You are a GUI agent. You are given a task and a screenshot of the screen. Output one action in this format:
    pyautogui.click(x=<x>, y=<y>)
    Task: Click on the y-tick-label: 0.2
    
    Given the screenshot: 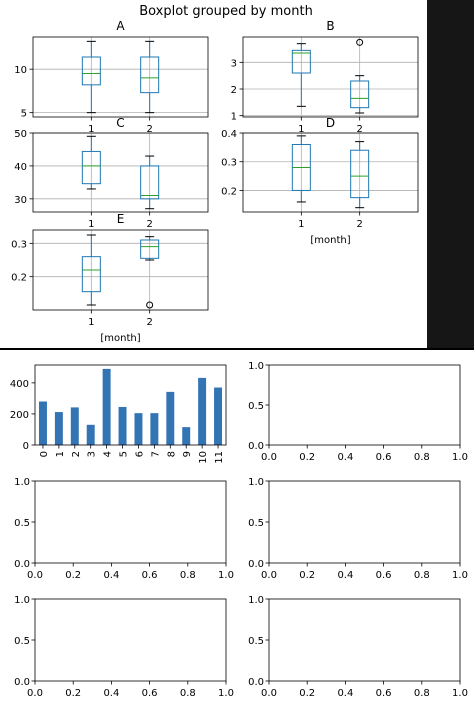 What is the action you would take?
    pyautogui.click(x=19, y=278)
    